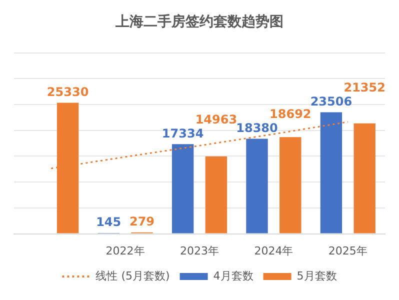 The image size is (399, 300). I want to click on data-label: 23506, so click(331, 101).